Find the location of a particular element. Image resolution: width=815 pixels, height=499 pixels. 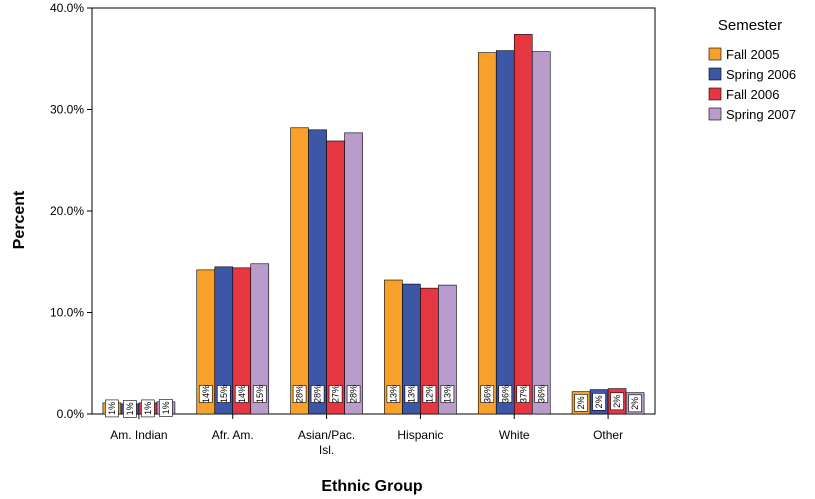

y-tick-label: 20.0% is located at coordinates (67, 211).